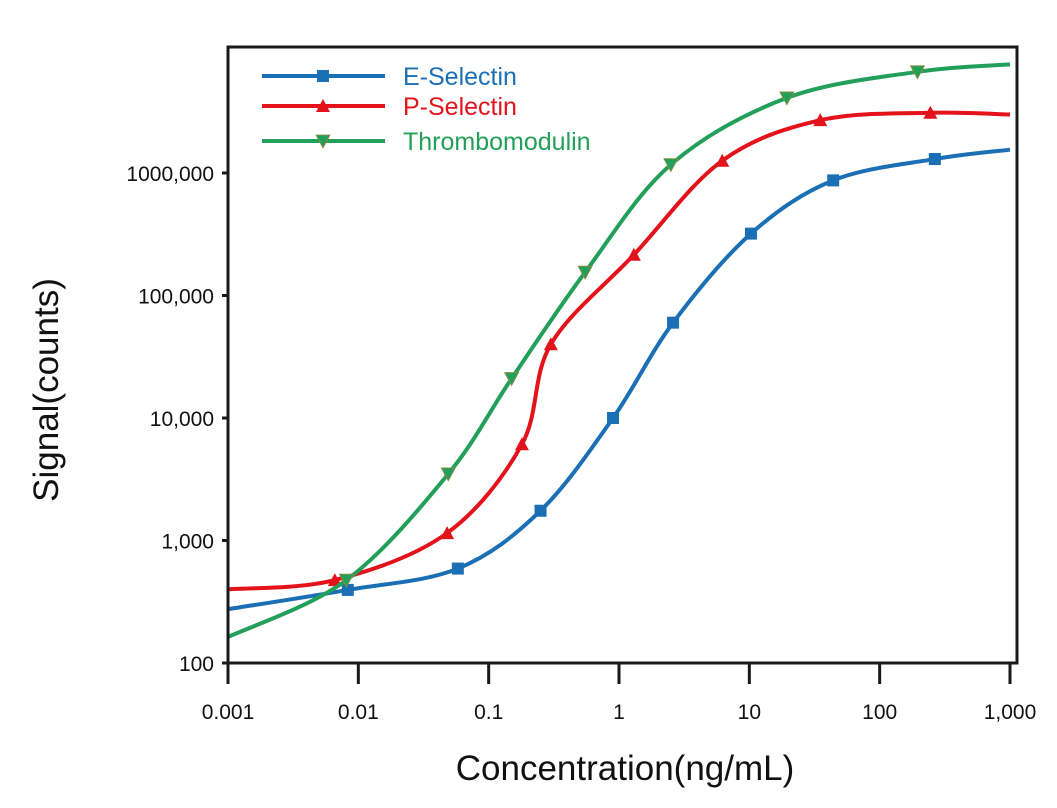 The height and width of the screenshot is (808, 1057). Describe the element at coordinates (182, 419) in the screenshot. I see `y-tick-label: 10,000` at that location.